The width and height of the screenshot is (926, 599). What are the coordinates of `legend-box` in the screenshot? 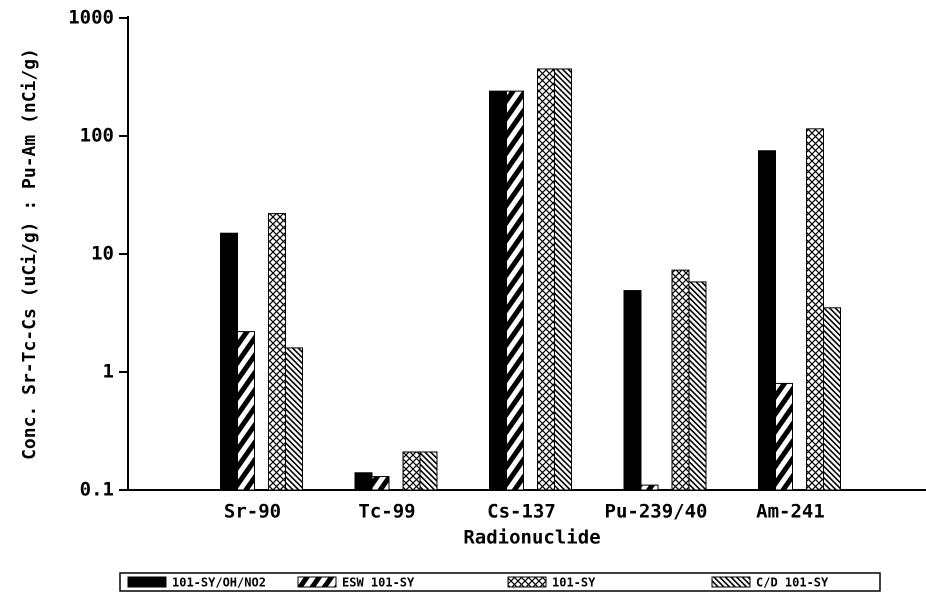 It's located at (500, 582).